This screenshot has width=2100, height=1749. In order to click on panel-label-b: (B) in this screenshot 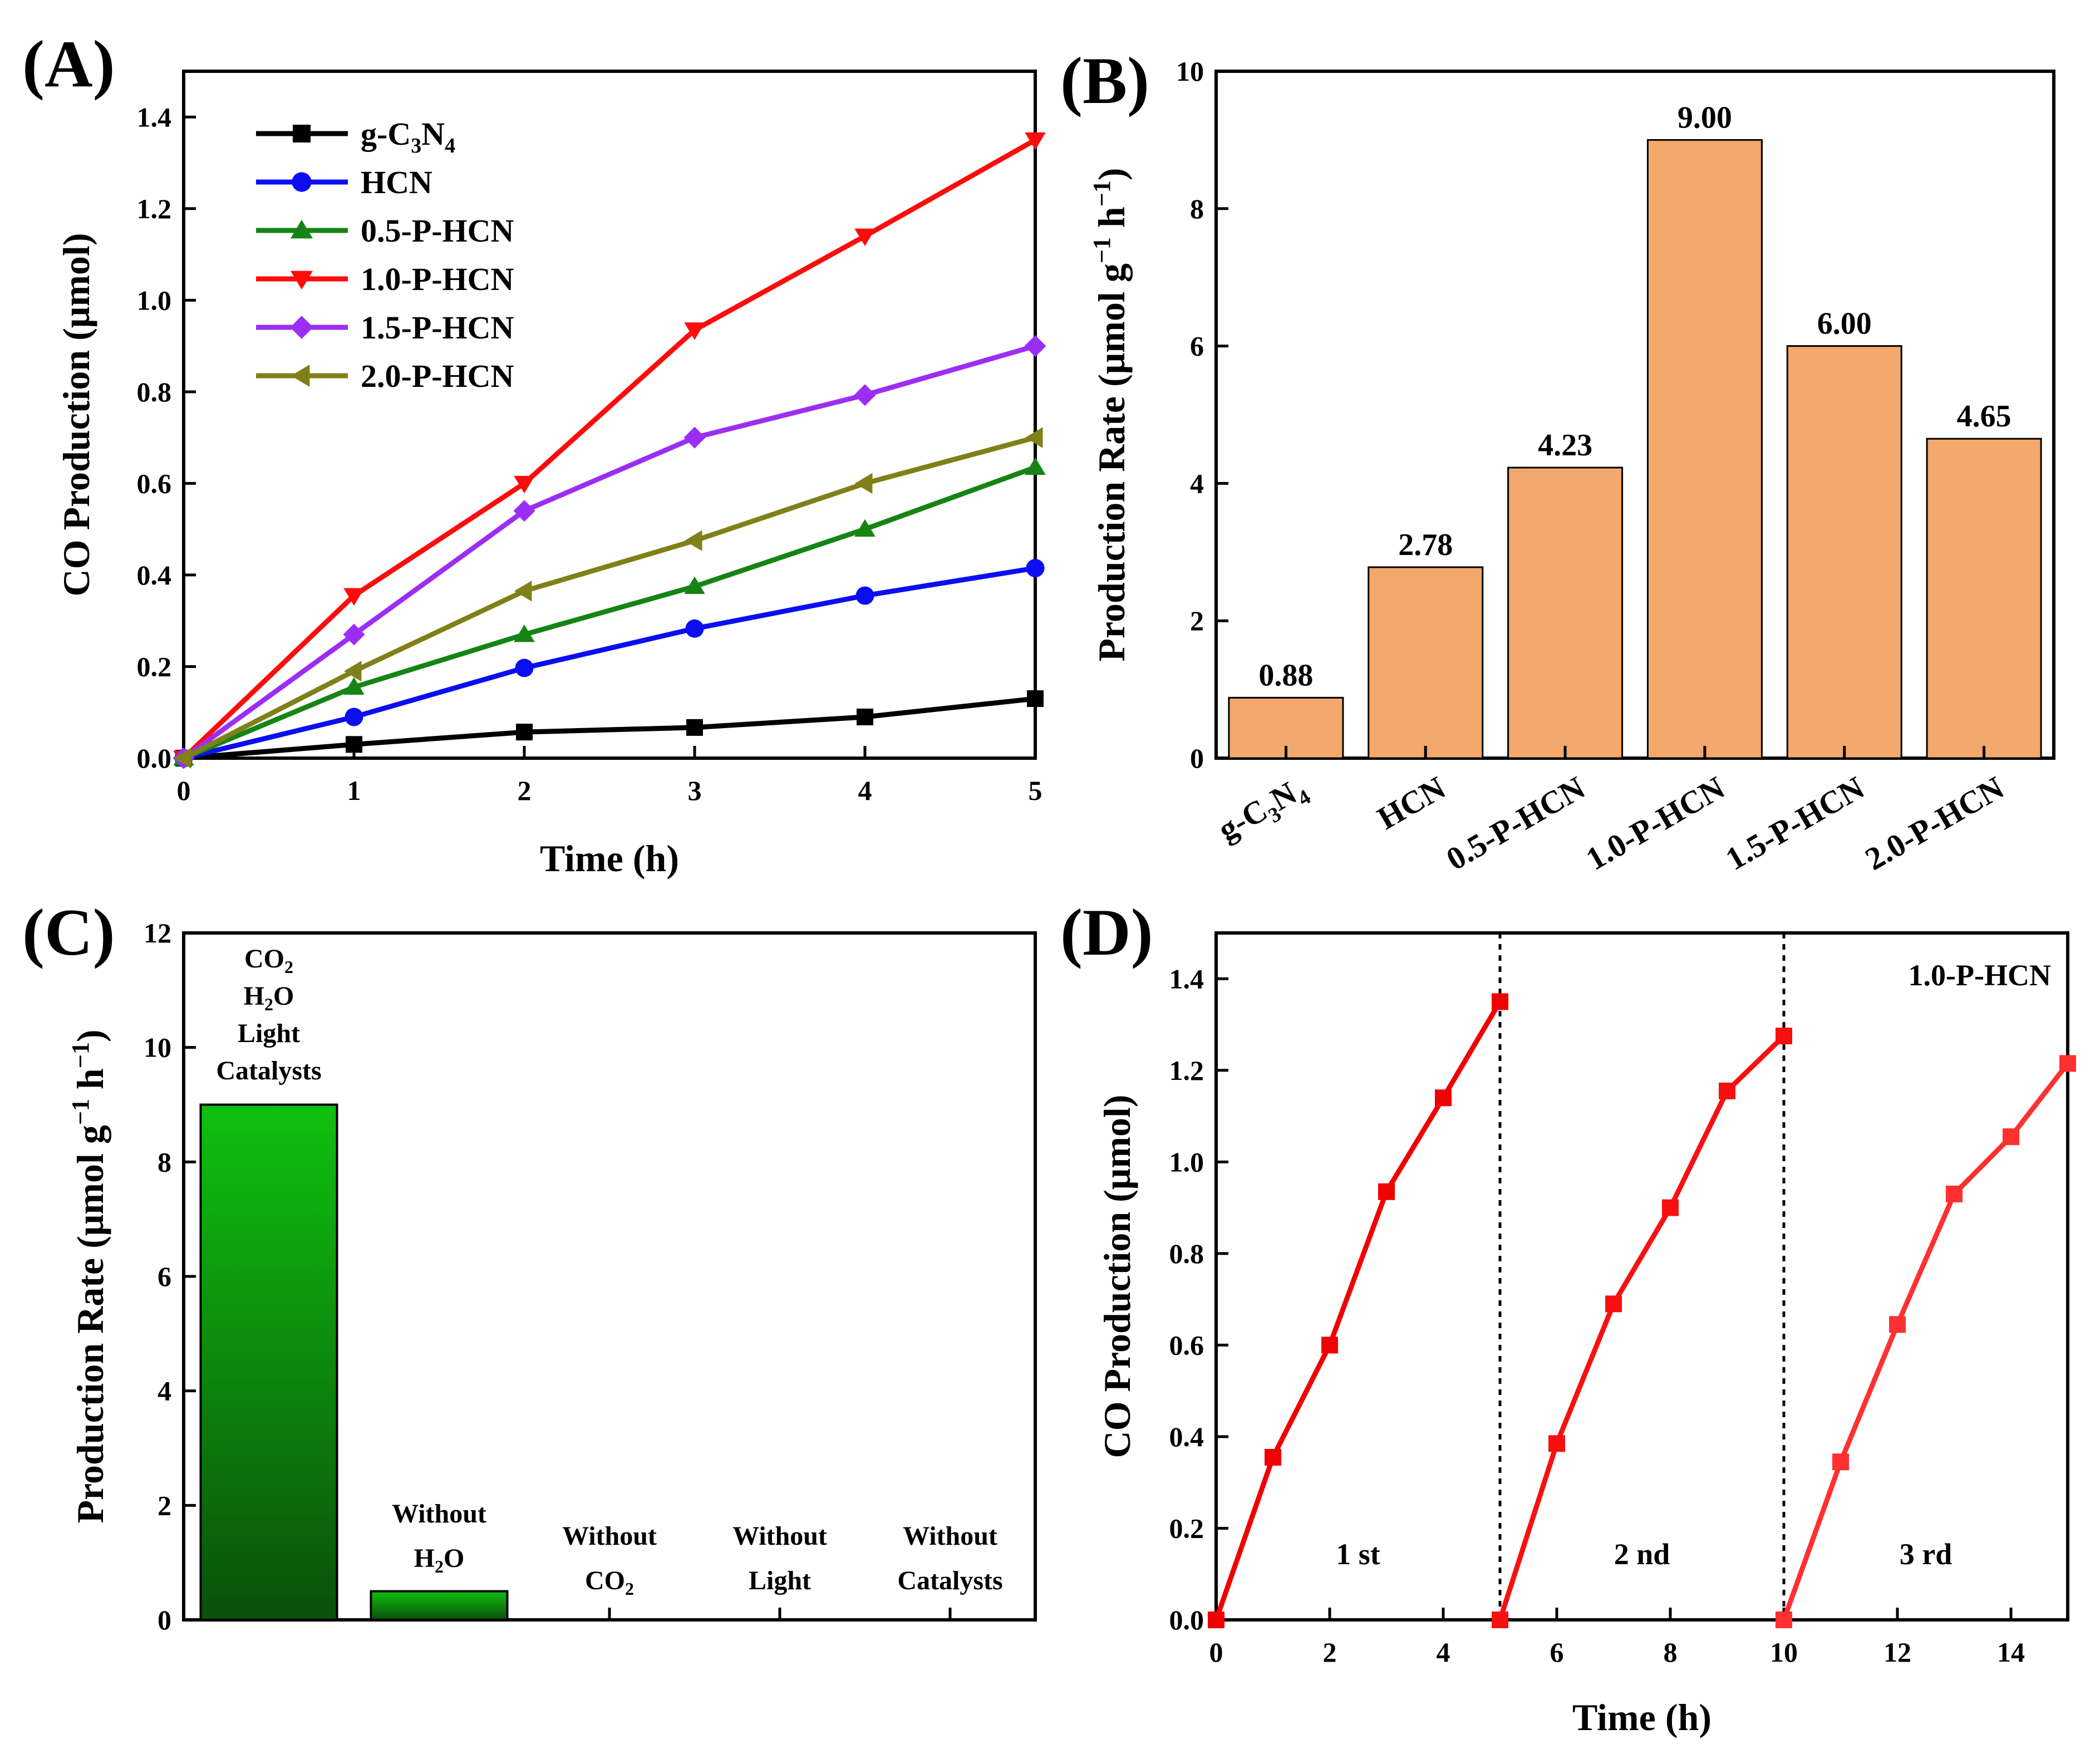, I will do `click(1104, 80)`.